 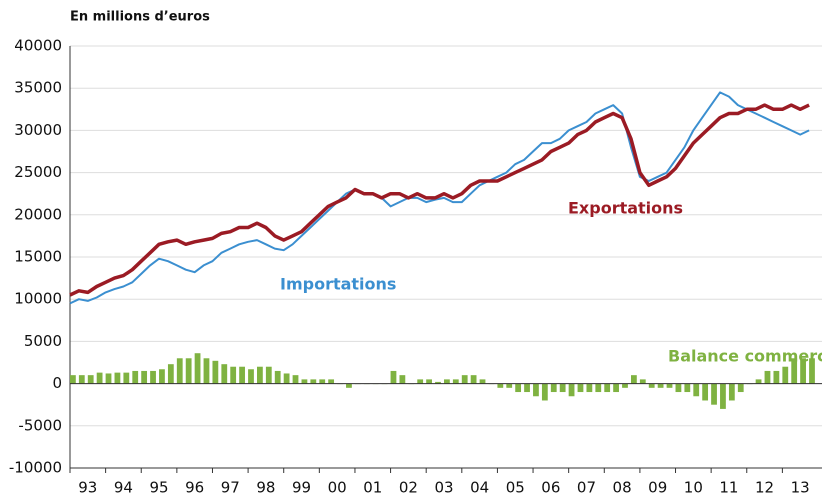 I want to click on y-tick-label: 40000, so click(x=38, y=46).